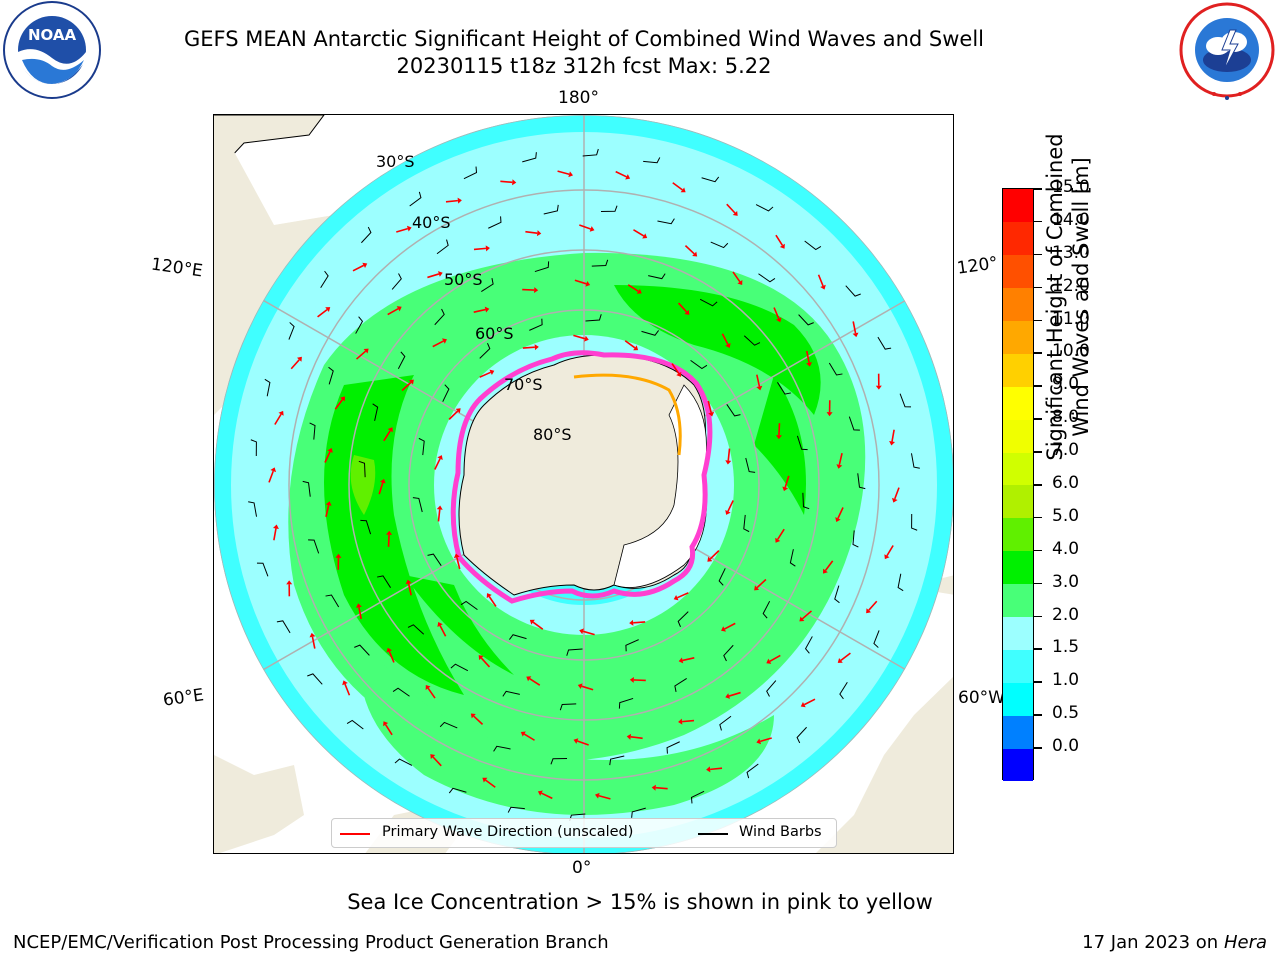  Describe the element at coordinates (1066, 614) in the screenshot. I see `colorbar-tick-label: 2.0` at that location.